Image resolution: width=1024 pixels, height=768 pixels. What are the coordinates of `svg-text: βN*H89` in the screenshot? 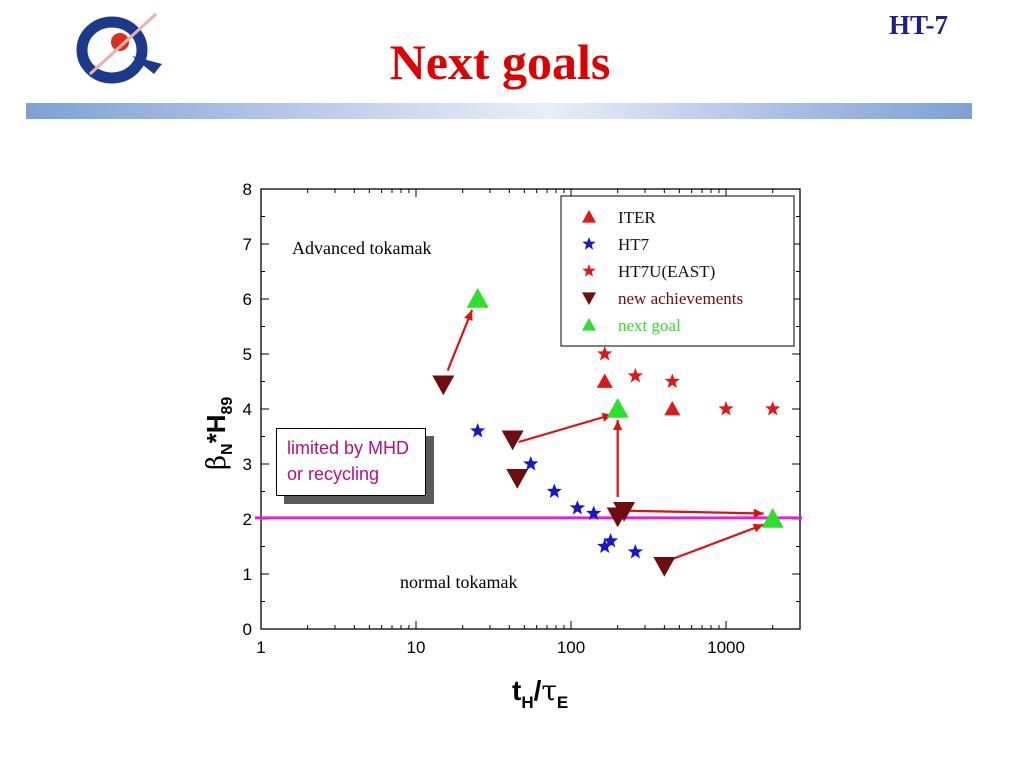 It's located at (218, 433).